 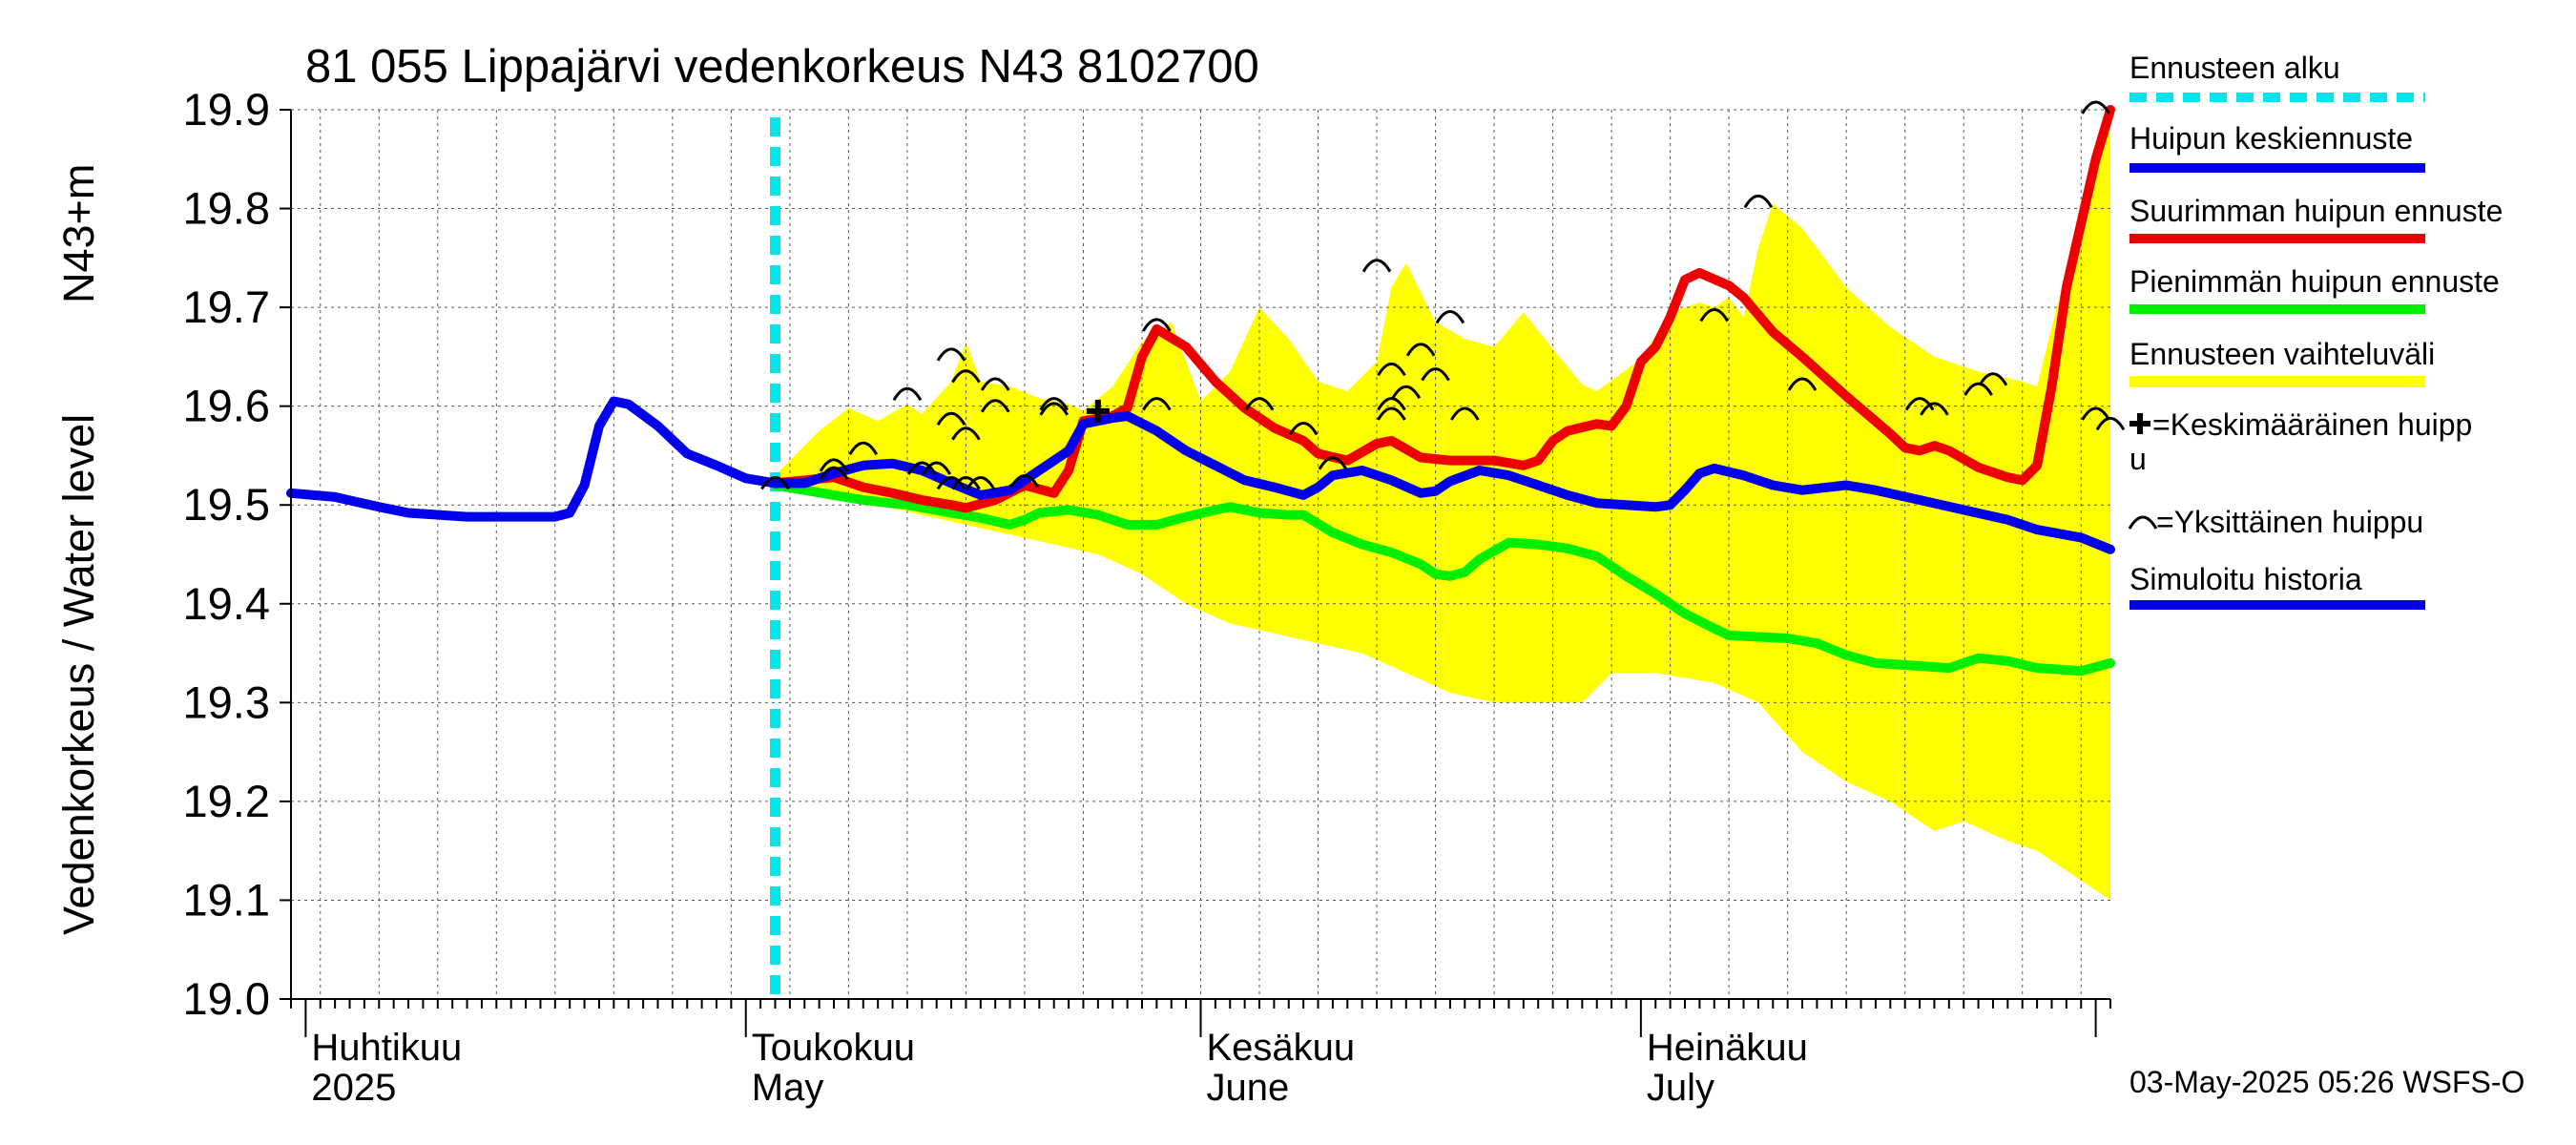 What do you see at coordinates (2282, 354) in the screenshot?
I see `legend-label: Ennusteen vaihteluväli` at bounding box center [2282, 354].